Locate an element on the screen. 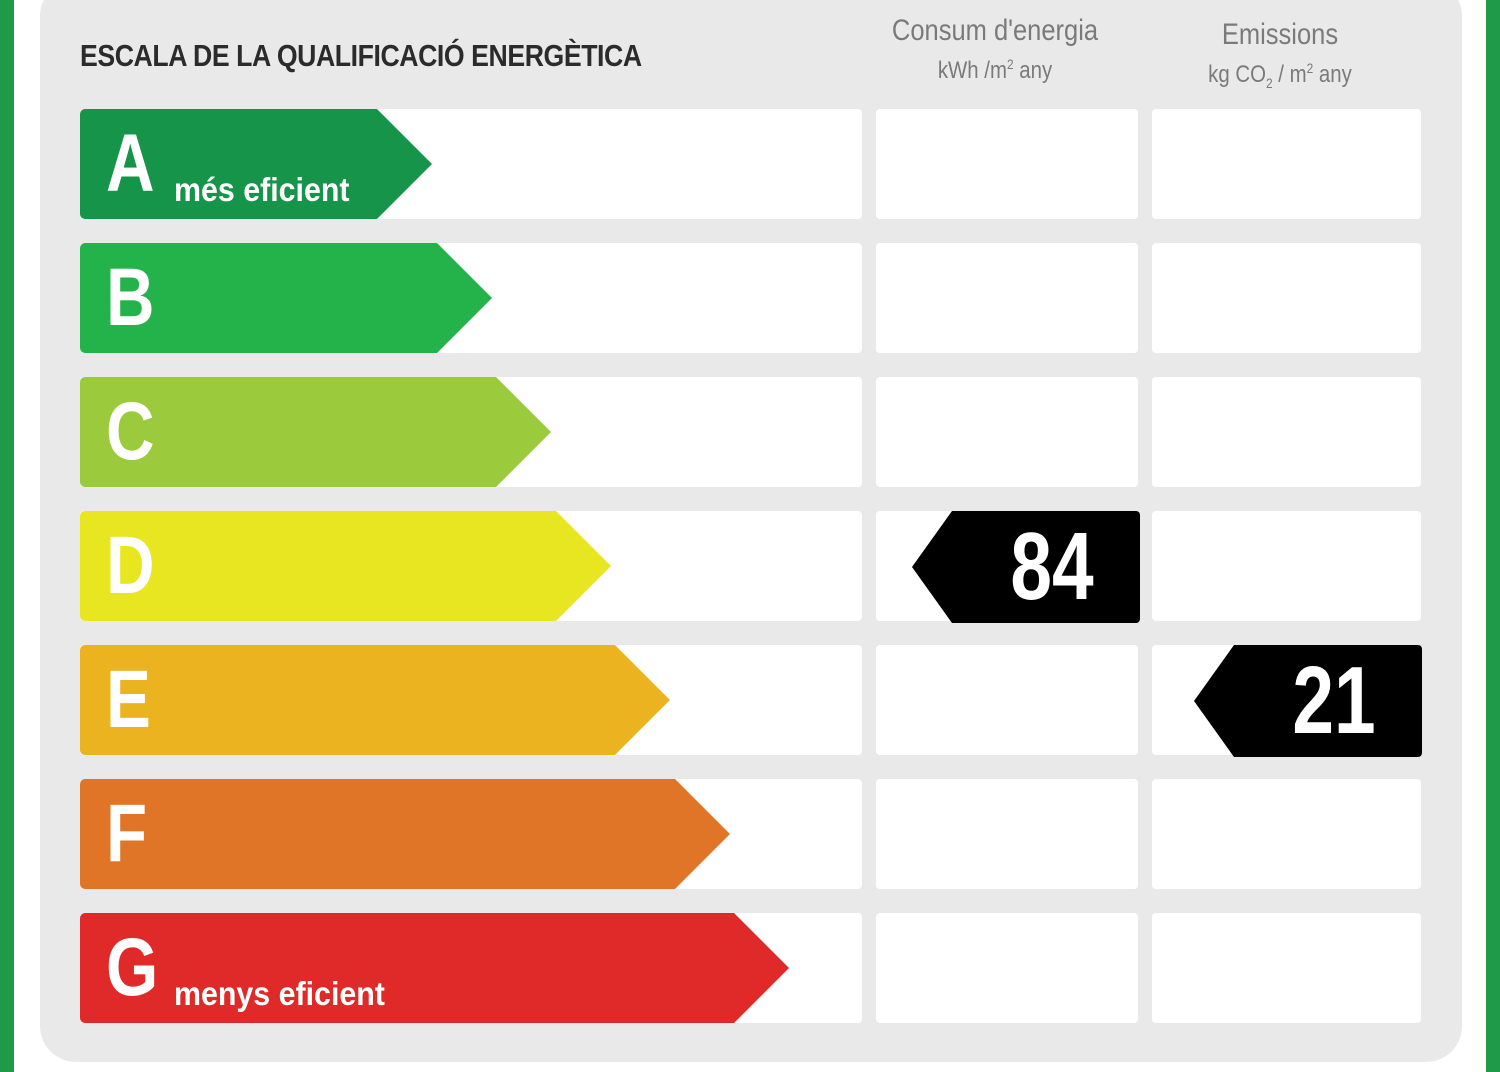 The image size is (1500, 1072). emissions-cell-g is located at coordinates (1286, 968).